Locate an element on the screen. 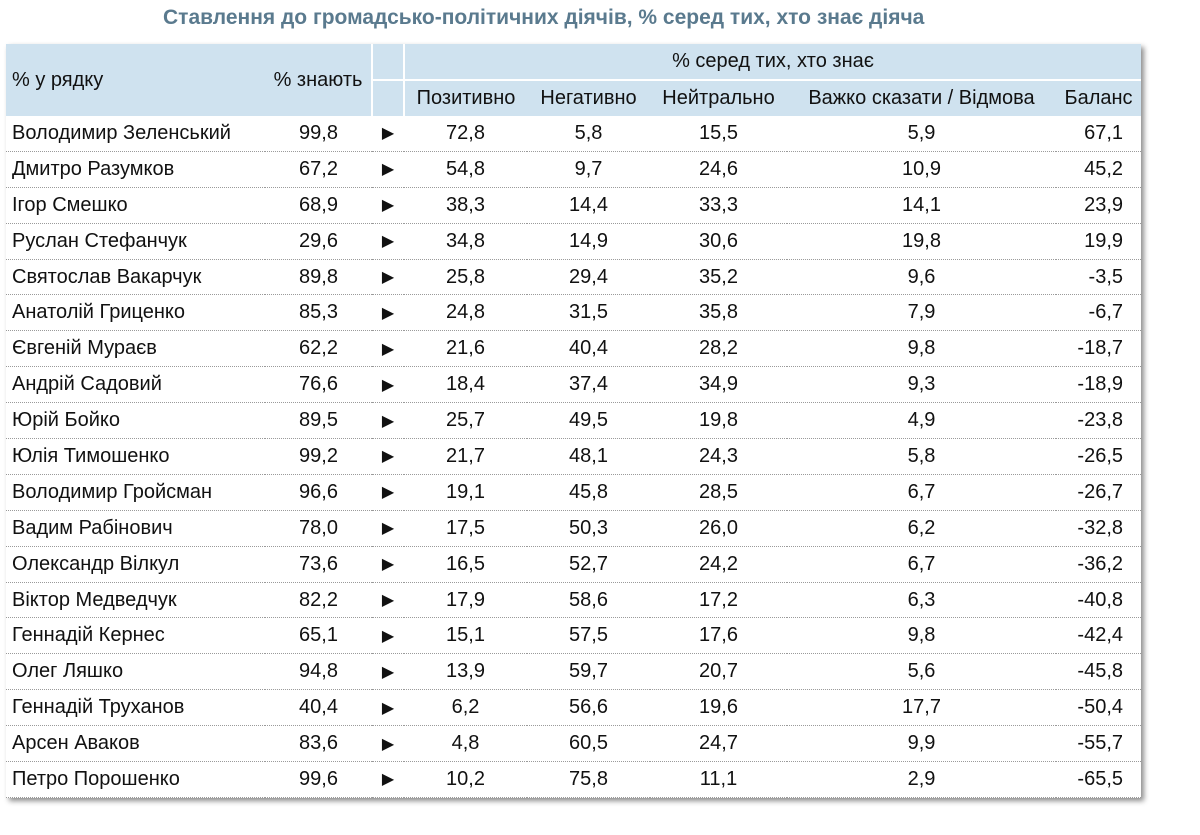  know-percent-cell: 85,3 is located at coordinates (318, 313).